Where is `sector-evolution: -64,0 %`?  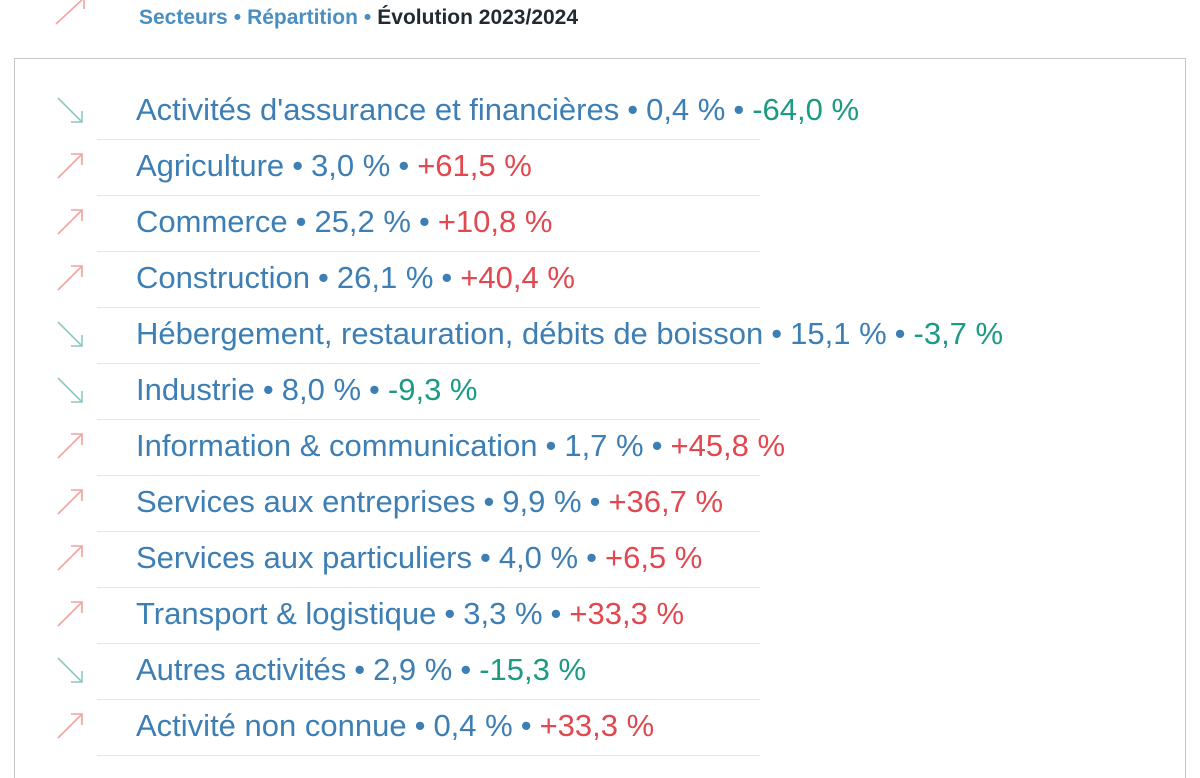 sector-evolution: -64,0 % is located at coordinates (806, 109).